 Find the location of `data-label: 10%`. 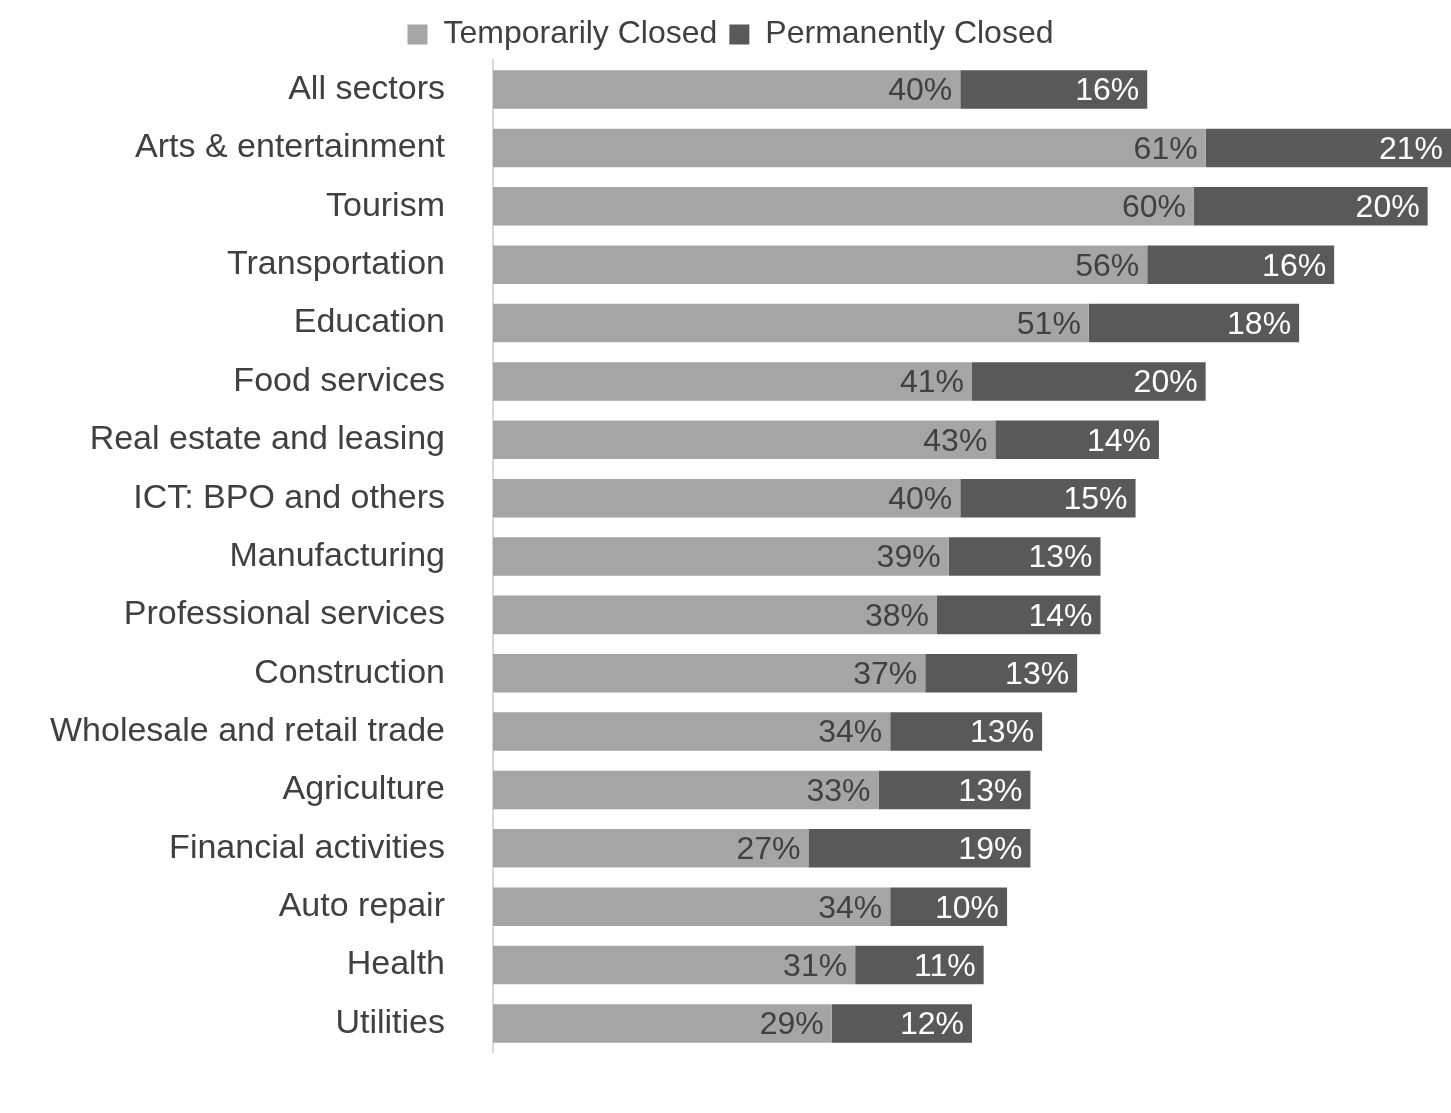

data-label: 10% is located at coordinates (967, 906).